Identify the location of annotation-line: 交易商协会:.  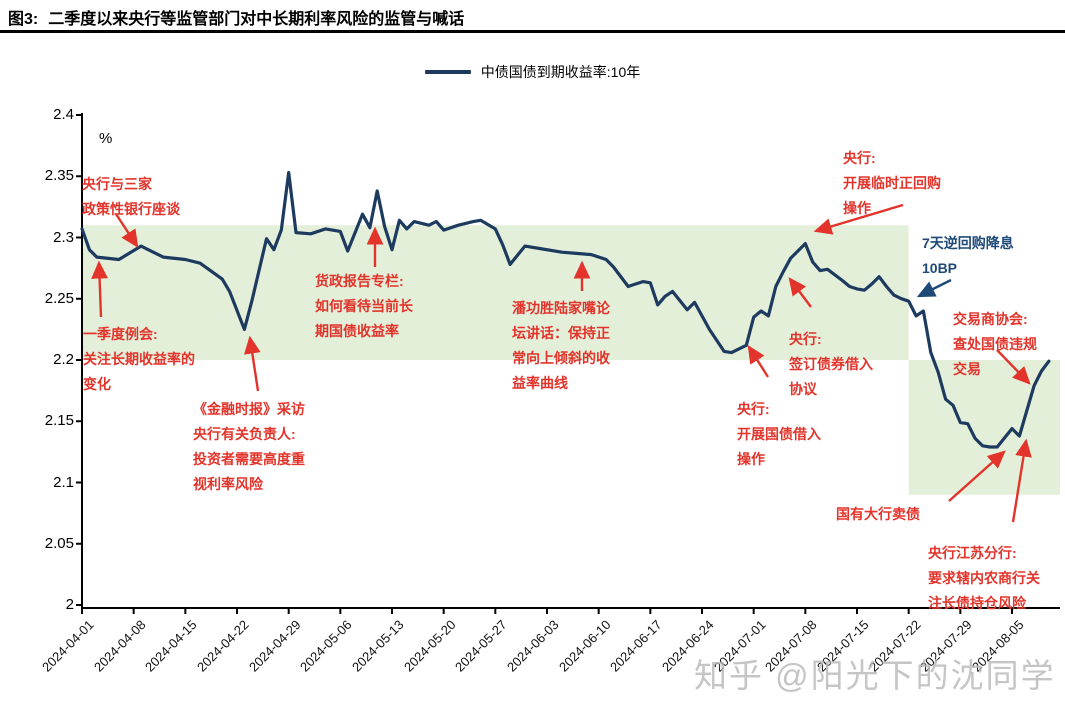
(990, 319).